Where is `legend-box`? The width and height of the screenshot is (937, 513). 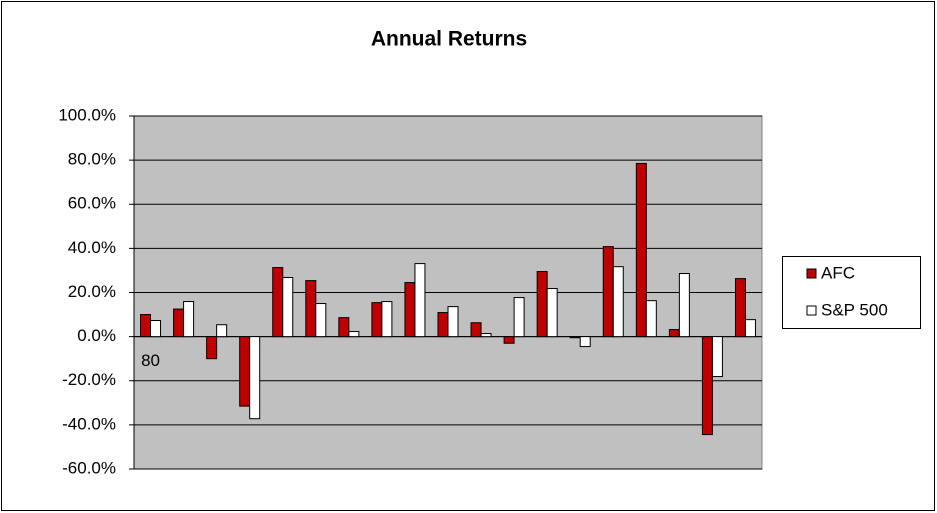 legend-box is located at coordinates (851, 292).